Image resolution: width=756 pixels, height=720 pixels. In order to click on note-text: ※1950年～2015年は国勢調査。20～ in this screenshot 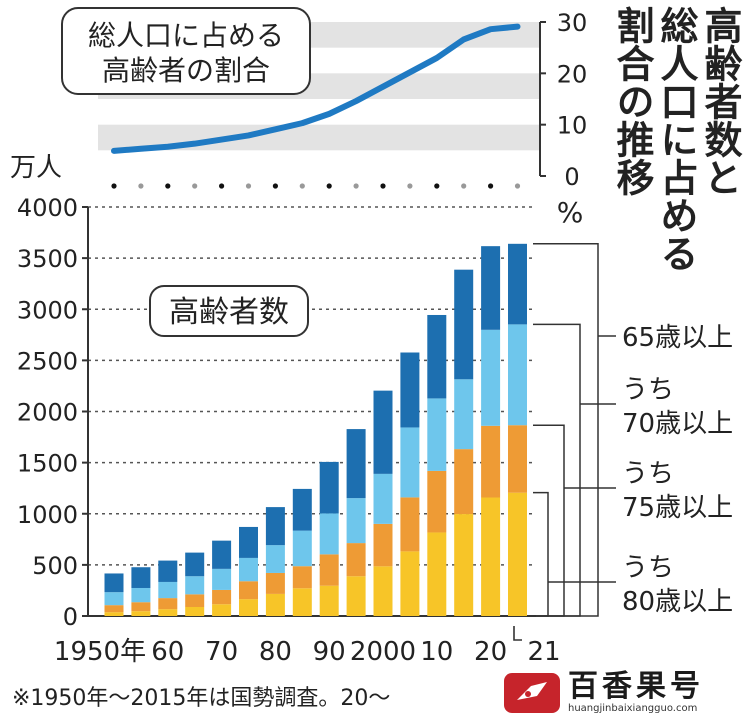, I will do `click(201, 698)`.